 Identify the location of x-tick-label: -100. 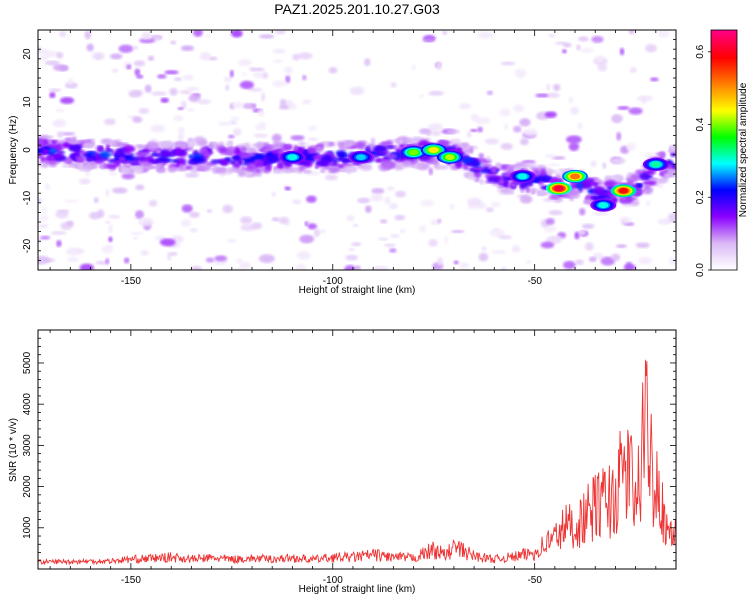
(333, 281).